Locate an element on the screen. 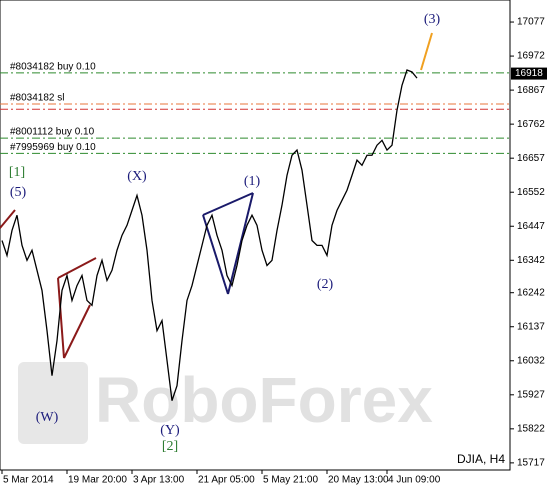  y-tick-label: 16342 is located at coordinates (531, 260).